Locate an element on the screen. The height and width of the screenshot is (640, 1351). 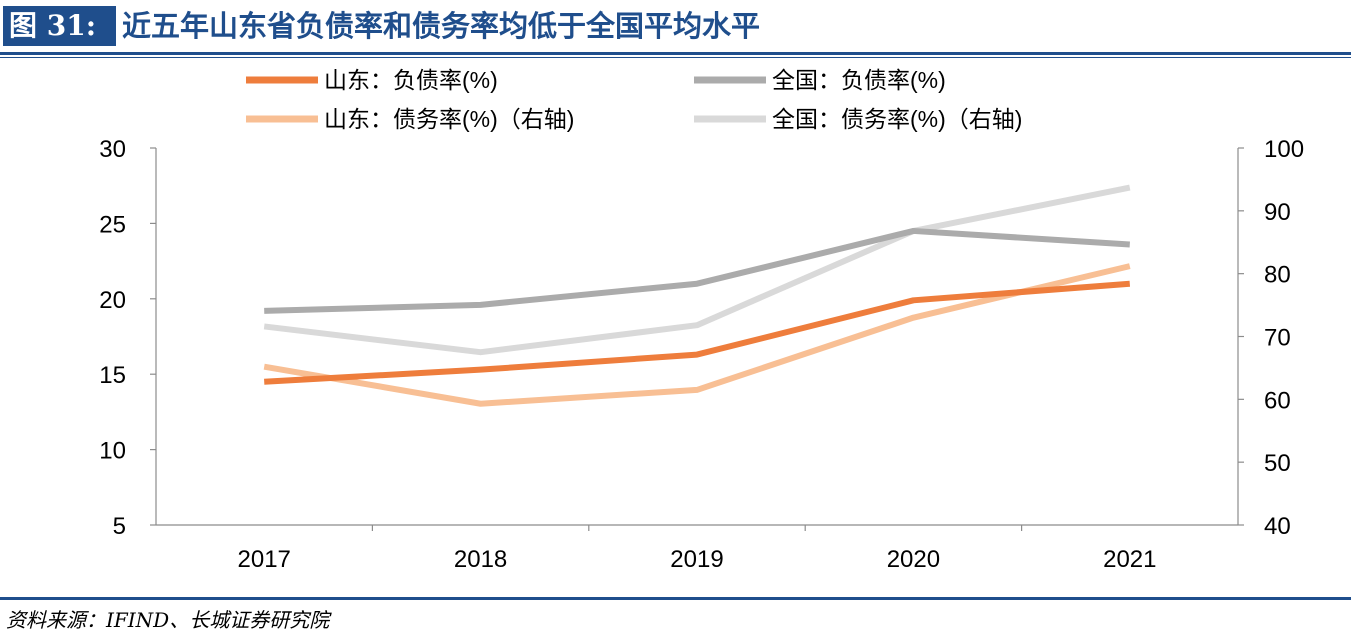
left-tick-label: 20 is located at coordinates (112, 300).